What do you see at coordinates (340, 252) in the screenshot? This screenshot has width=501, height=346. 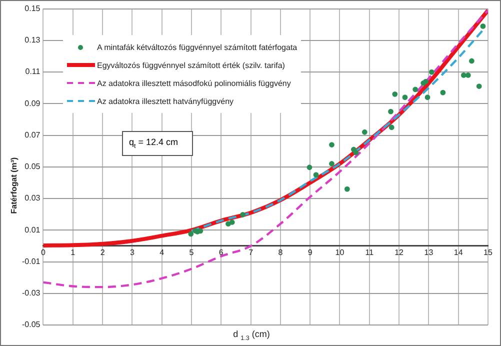 I see `x-tick-label: 10` at bounding box center [340, 252].